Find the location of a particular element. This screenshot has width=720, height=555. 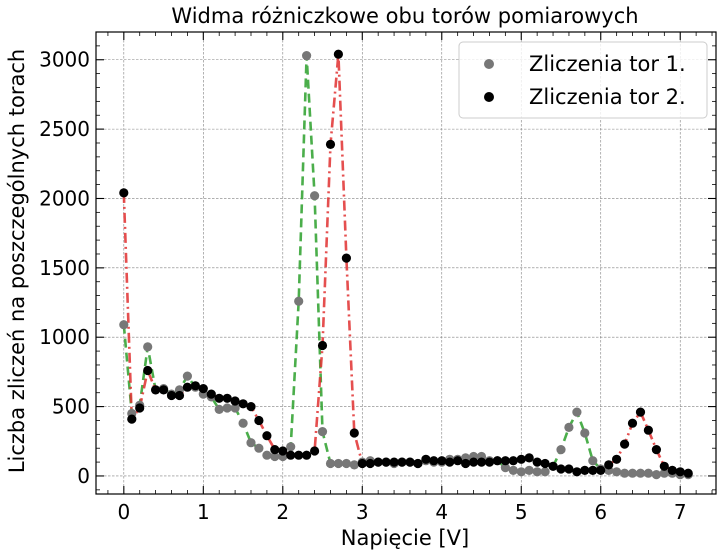

x-tick-label: 7 is located at coordinates (680, 512).